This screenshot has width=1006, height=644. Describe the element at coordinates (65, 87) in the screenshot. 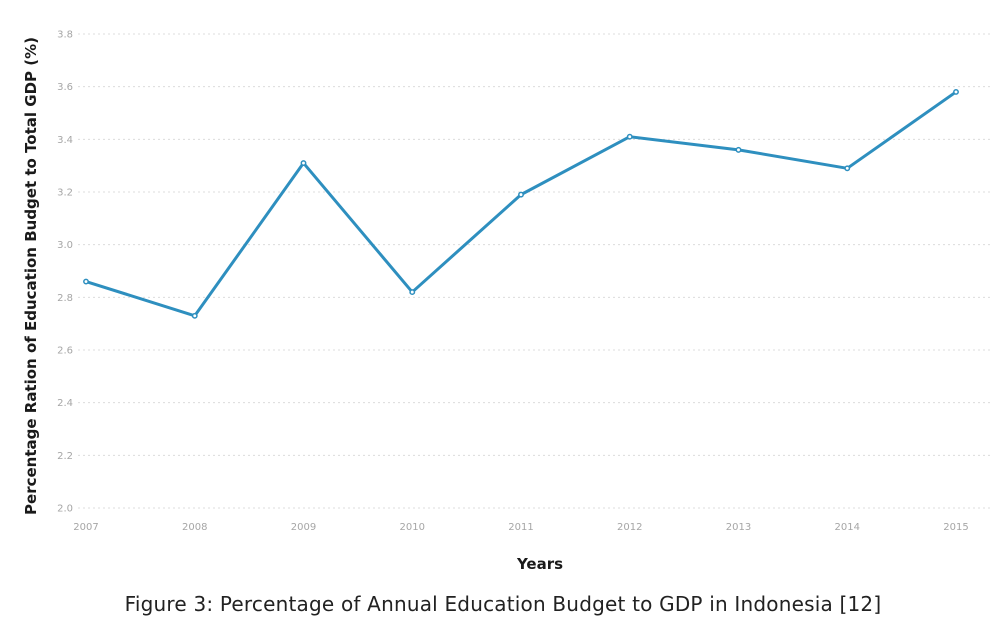

I see `y-tick-label: 3.6` at that location.